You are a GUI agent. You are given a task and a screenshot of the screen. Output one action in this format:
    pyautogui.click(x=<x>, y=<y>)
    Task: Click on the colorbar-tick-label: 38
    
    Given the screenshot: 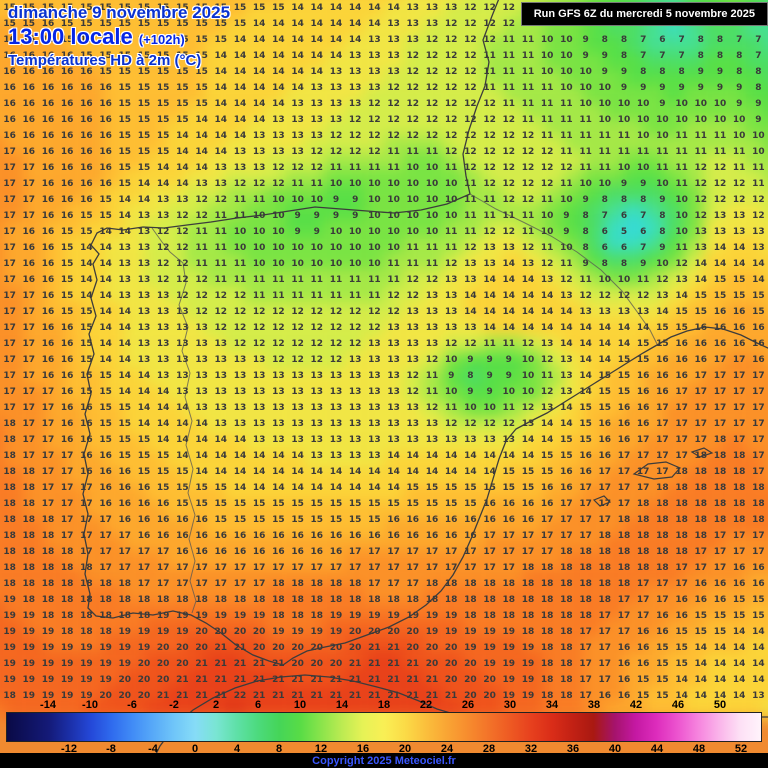 What is the action you would take?
    pyautogui.click(x=594, y=705)
    